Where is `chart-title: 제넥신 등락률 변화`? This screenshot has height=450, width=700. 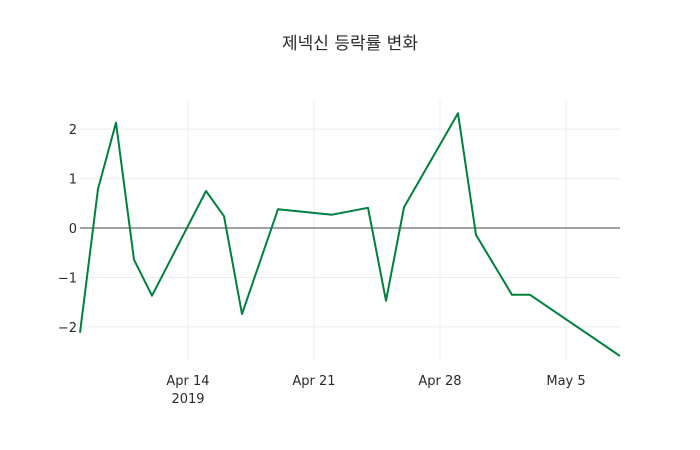 chart-title: 제넥신 등락률 변화 is located at coordinates (350, 44).